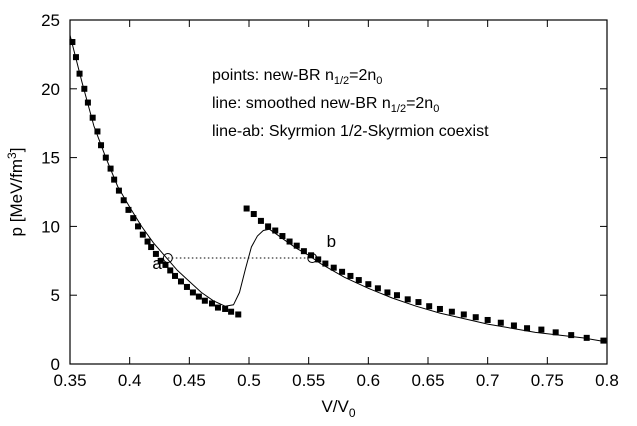  Describe the element at coordinates (55, 364) in the screenshot. I see `y-tick-label: 0` at that location.